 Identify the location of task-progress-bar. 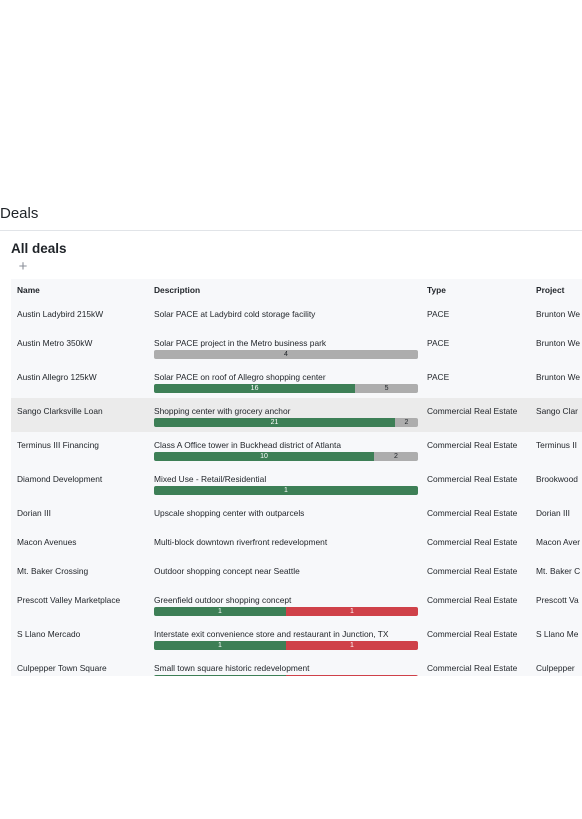
(286, 675).